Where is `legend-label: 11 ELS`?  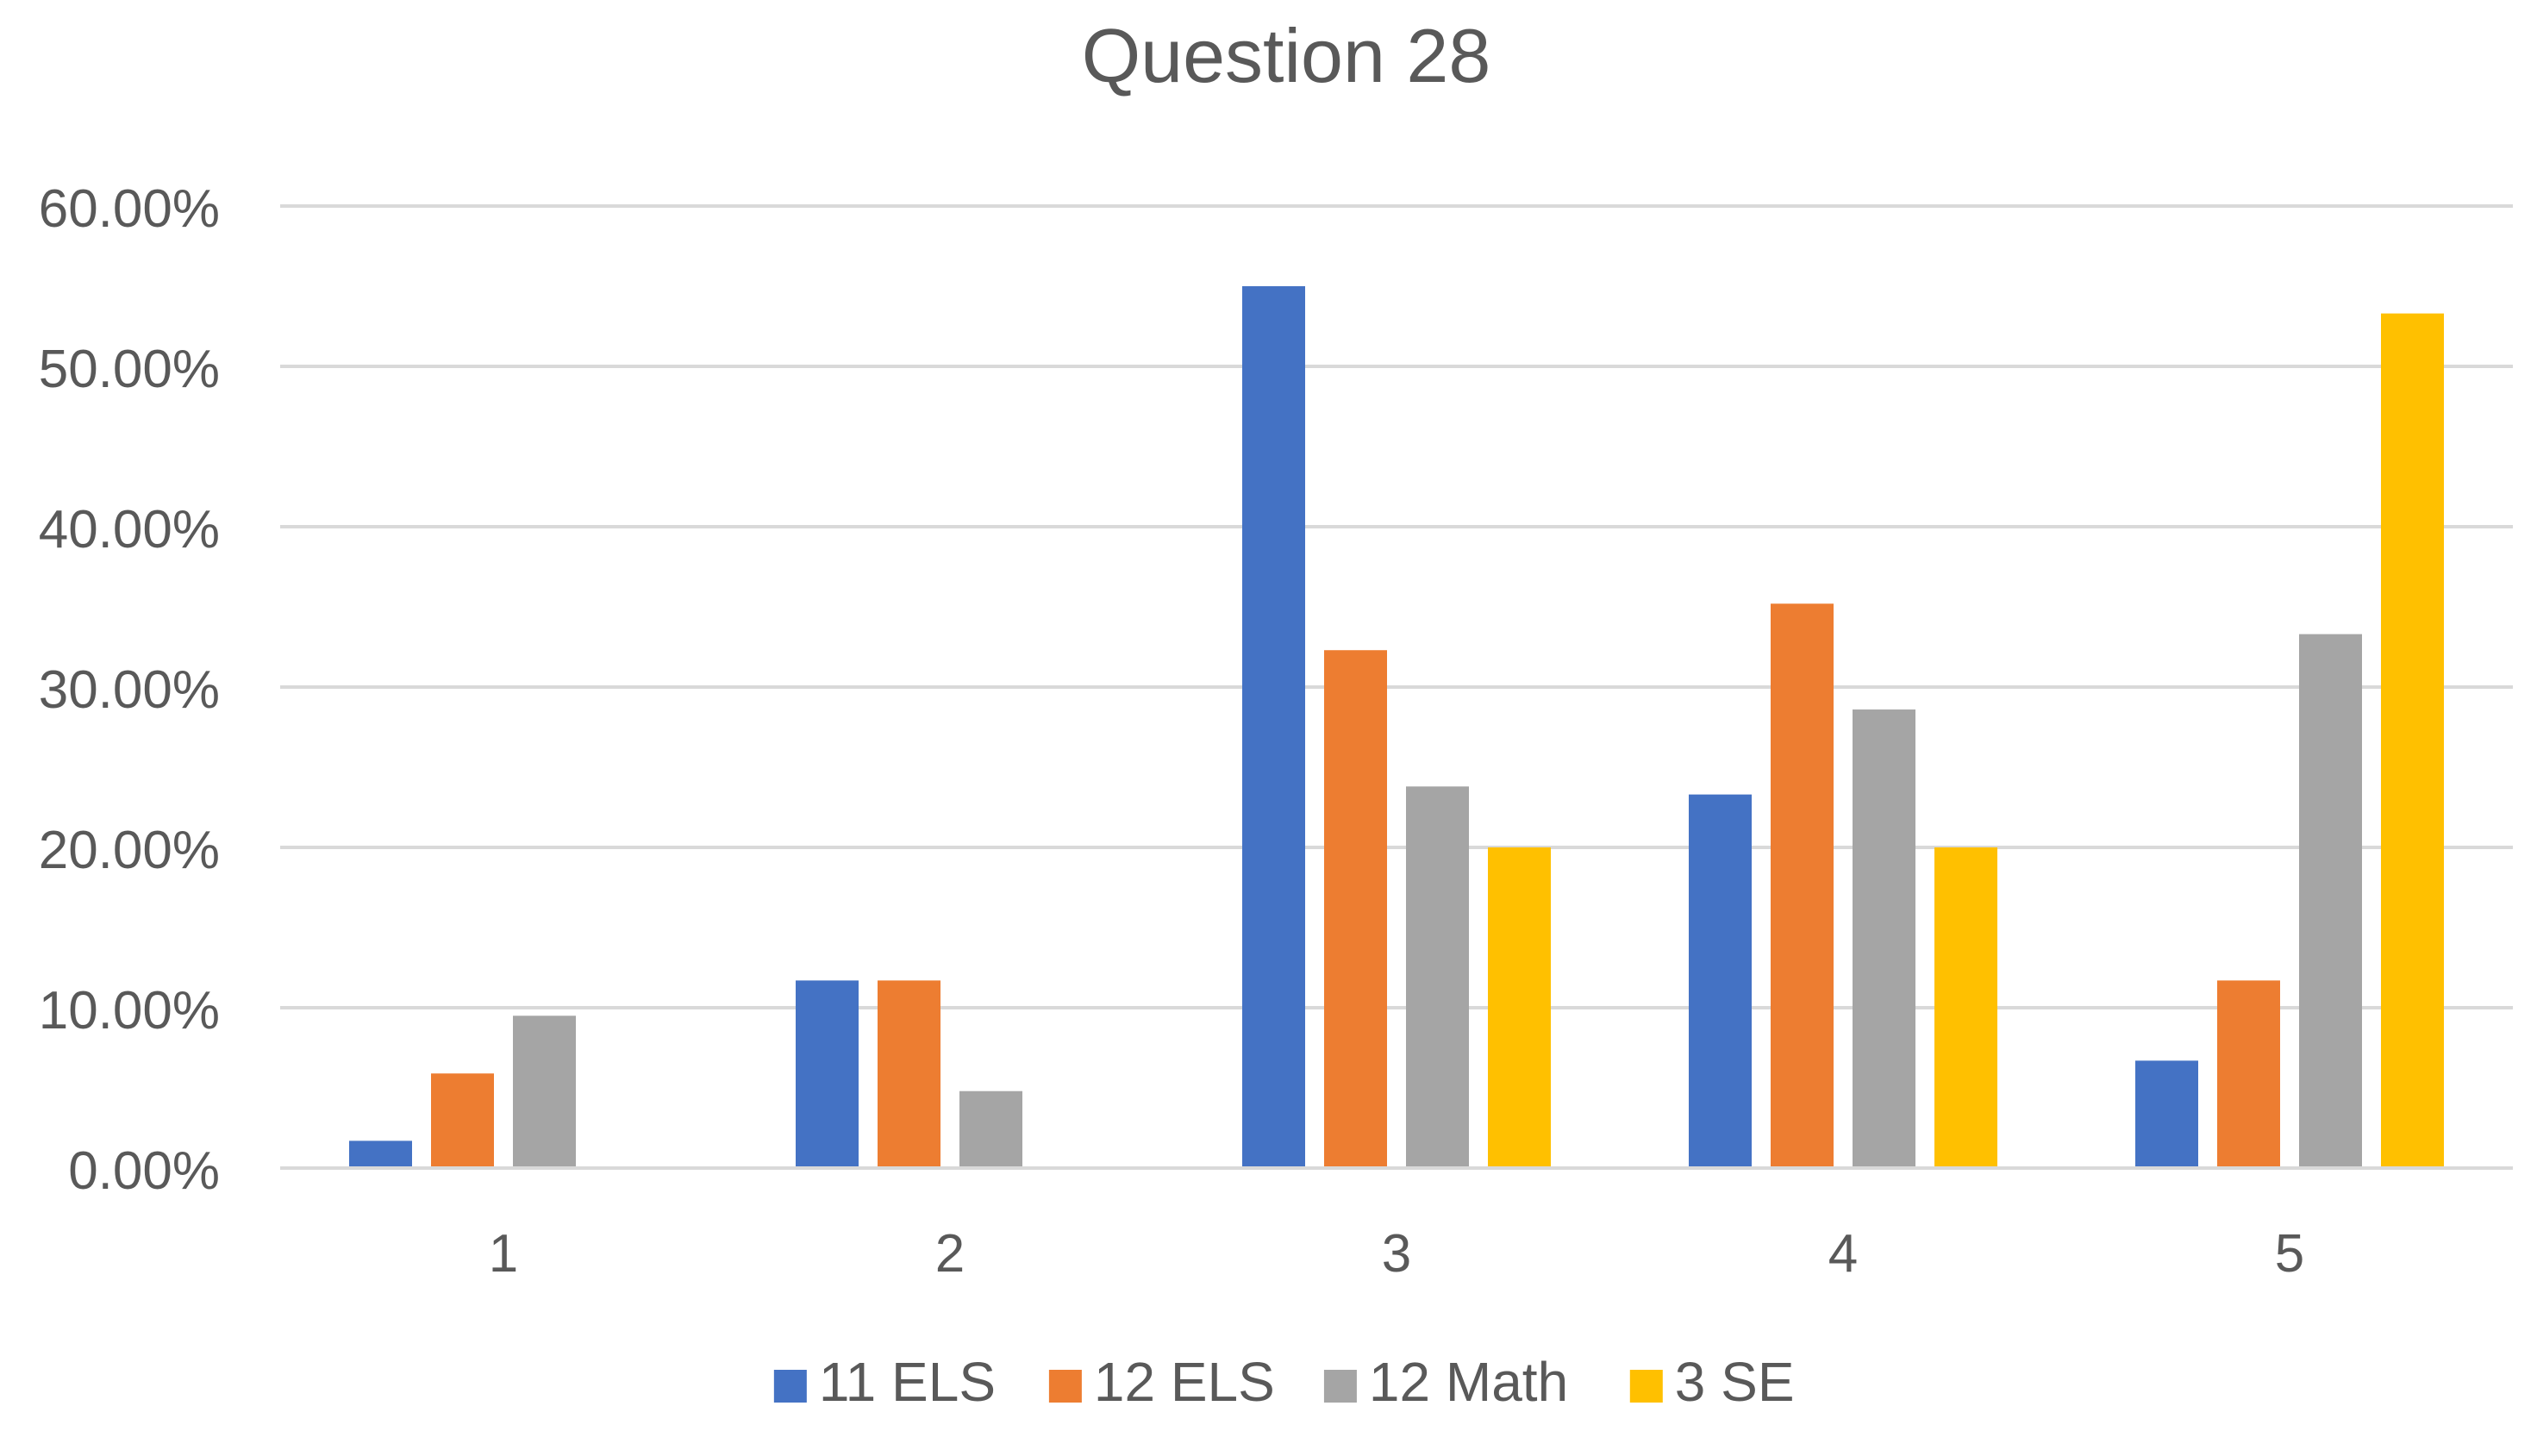
legend-label: 11 ELS is located at coordinates (908, 1382).